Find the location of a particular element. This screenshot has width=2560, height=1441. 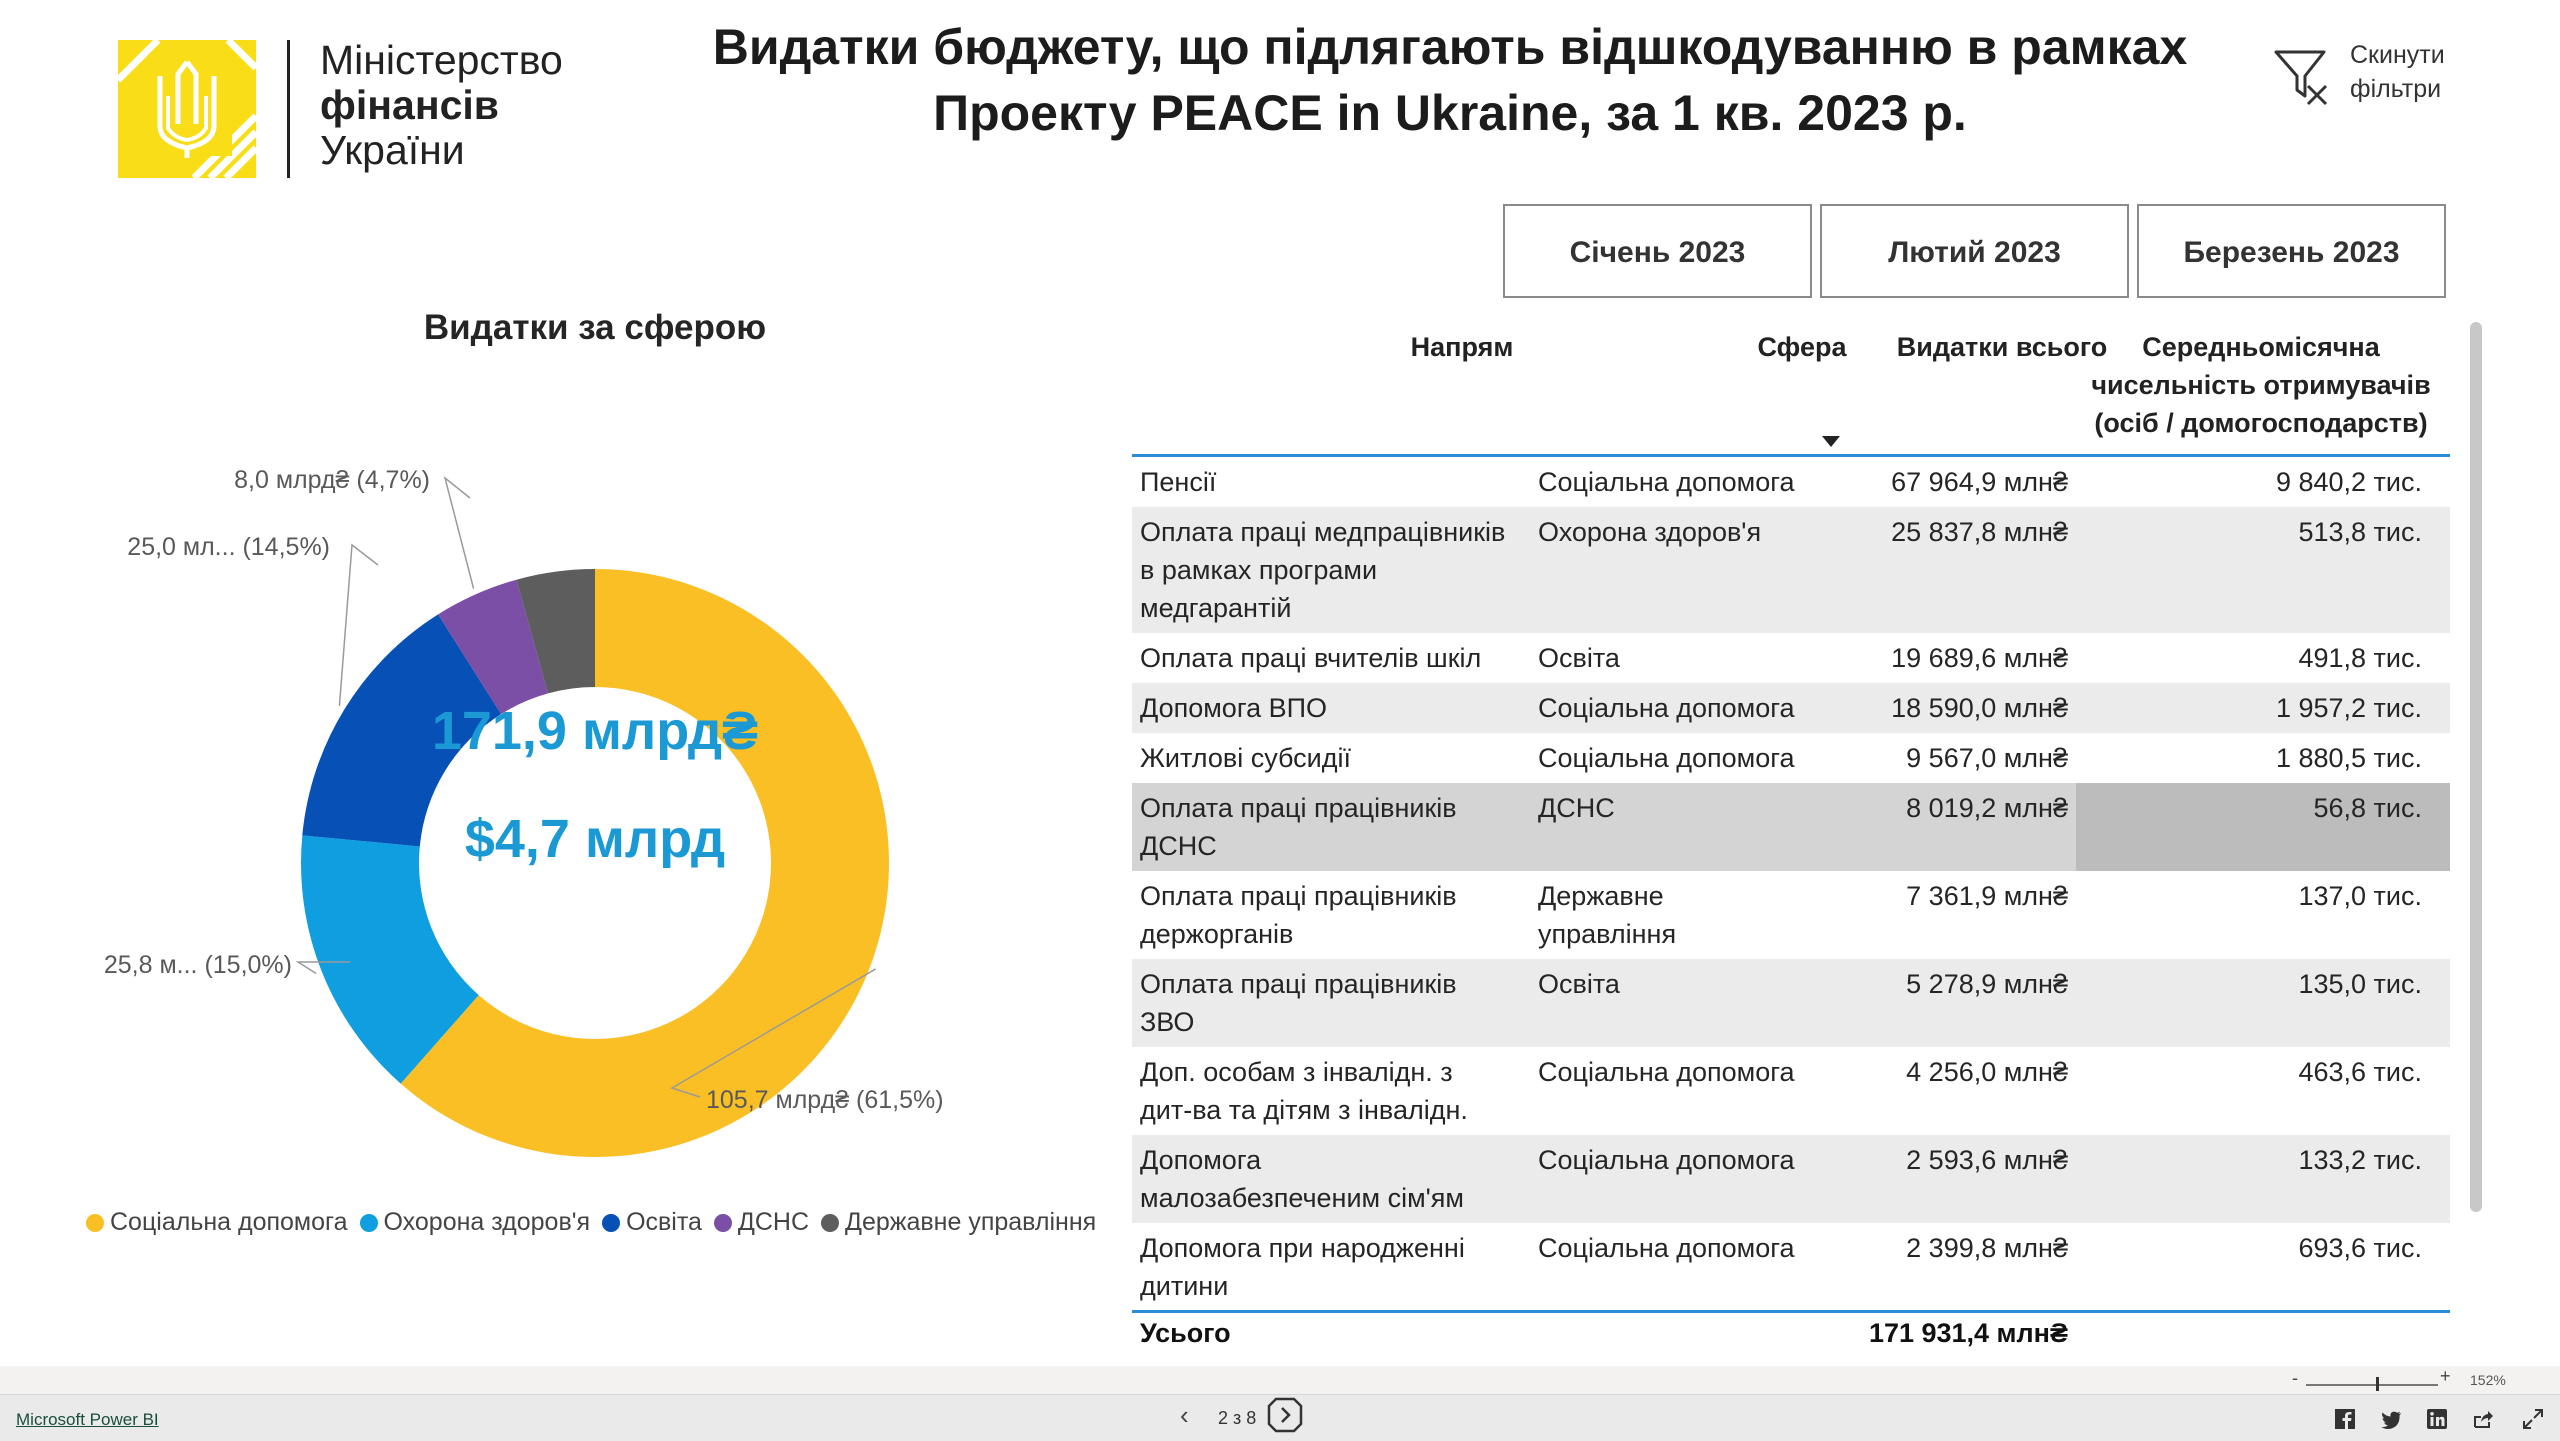

donut-center-total-usd: $4,7 млрд is located at coordinates (595, 839).